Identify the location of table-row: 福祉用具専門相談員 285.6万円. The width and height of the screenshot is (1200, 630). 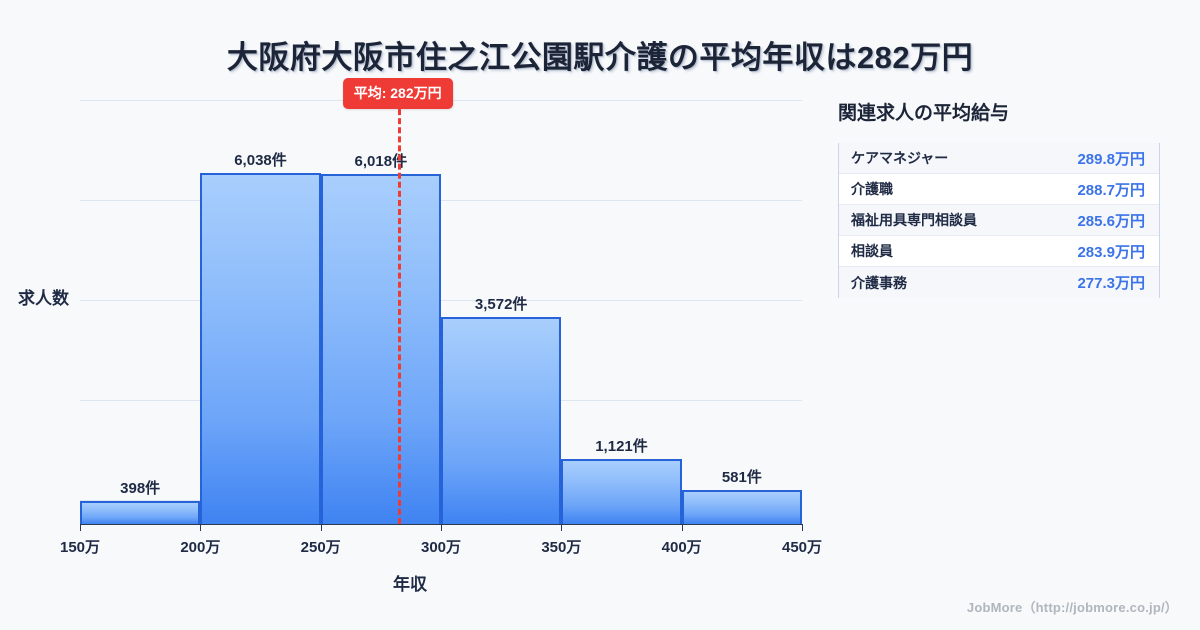
(999, 220).